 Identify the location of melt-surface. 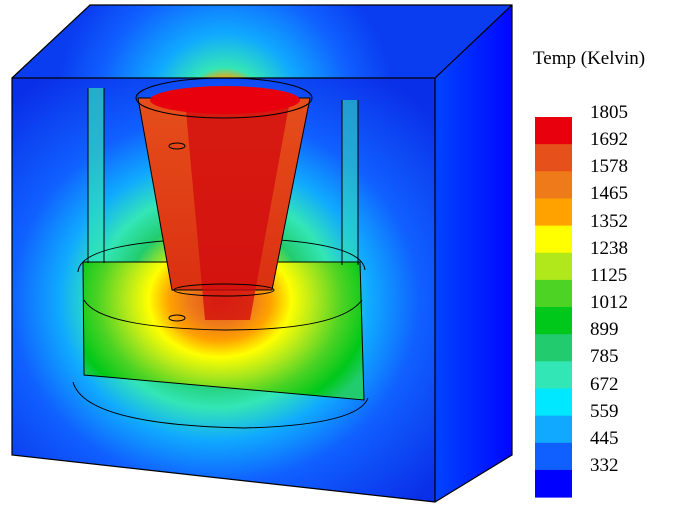
(225, 100).